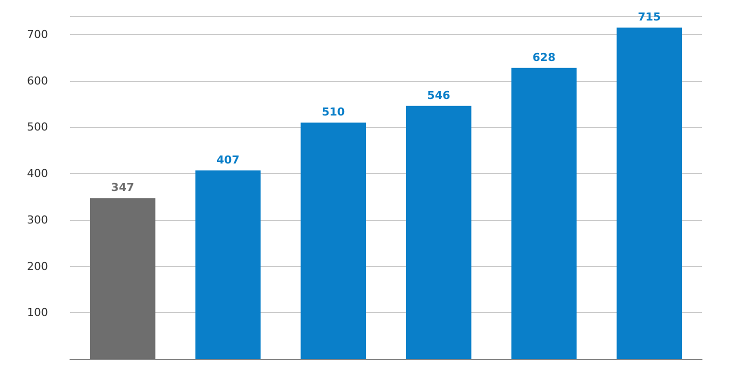 The image size is (750, 375). What do you see at coordinates (649, 17) in the screenshot?
I see `data-label: 715` at bounding box center [649, 17].